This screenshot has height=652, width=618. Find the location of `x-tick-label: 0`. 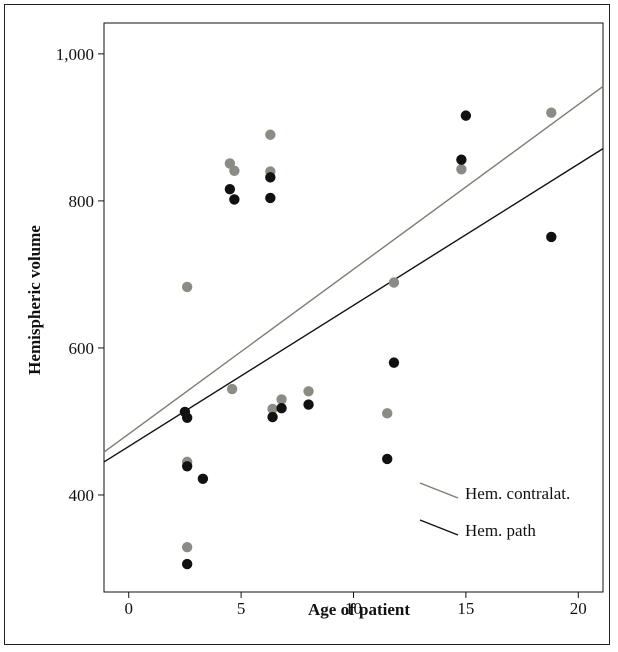

x-tick-label: 0 is located at coordinates (128, 608).